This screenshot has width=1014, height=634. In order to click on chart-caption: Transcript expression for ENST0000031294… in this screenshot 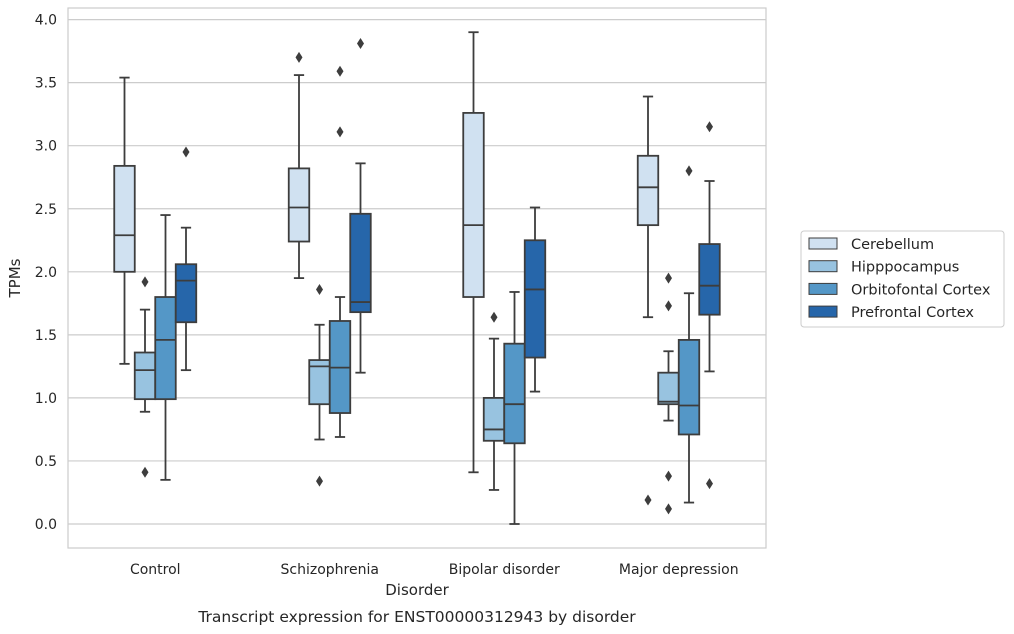, I will do `click(416, 617)`.